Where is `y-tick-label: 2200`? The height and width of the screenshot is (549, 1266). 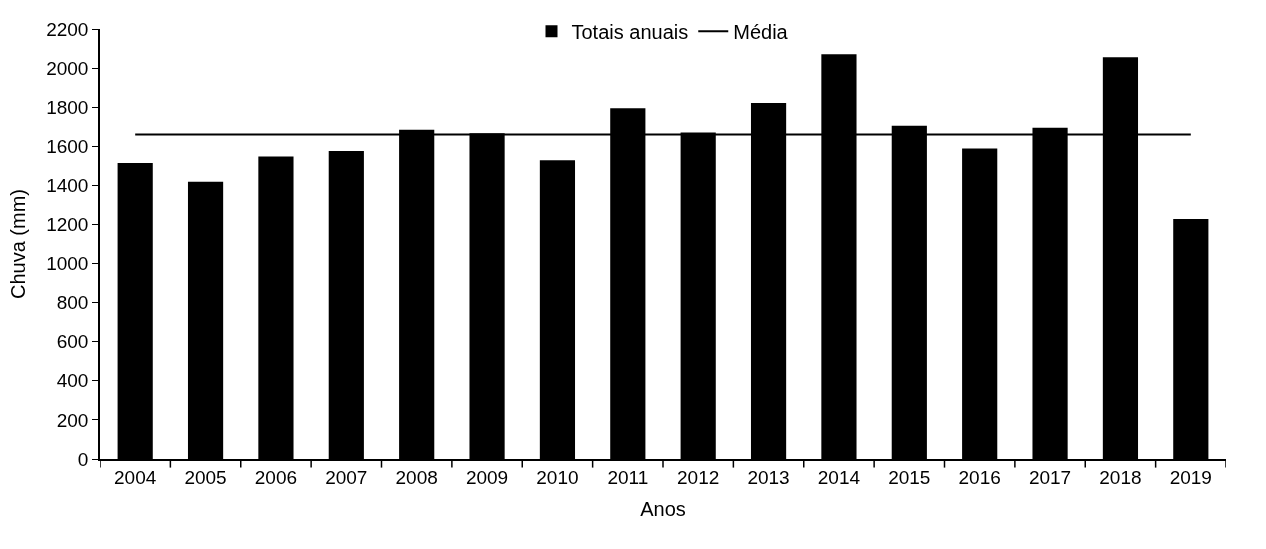
y-tick-label: 2200 is located at coordinates (67, 29).